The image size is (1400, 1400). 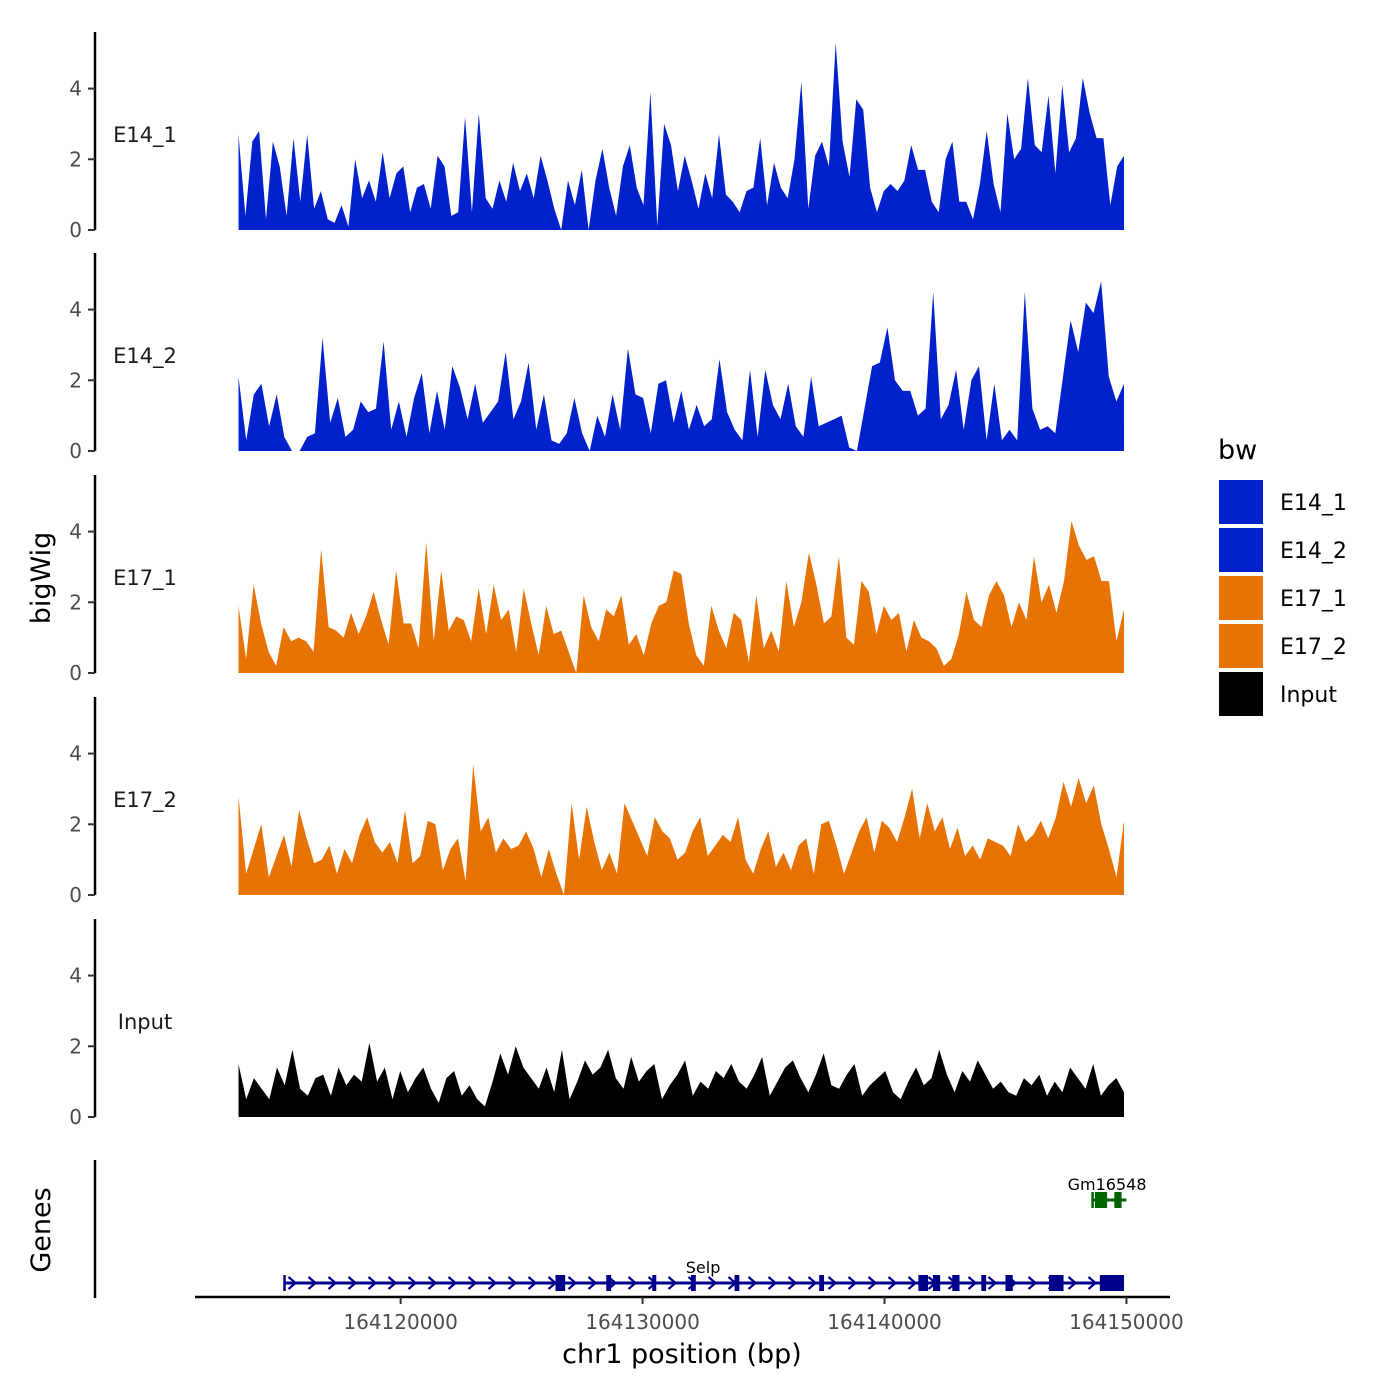 I want to click on x-tick-label: 164120000, so click(x=400, y=1322).